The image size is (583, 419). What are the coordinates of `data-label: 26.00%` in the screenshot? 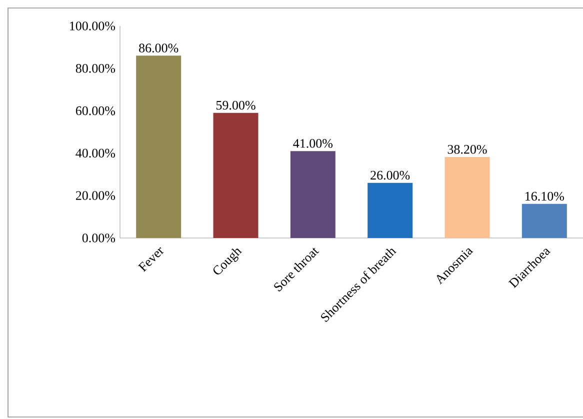 It's located at (390, 175).